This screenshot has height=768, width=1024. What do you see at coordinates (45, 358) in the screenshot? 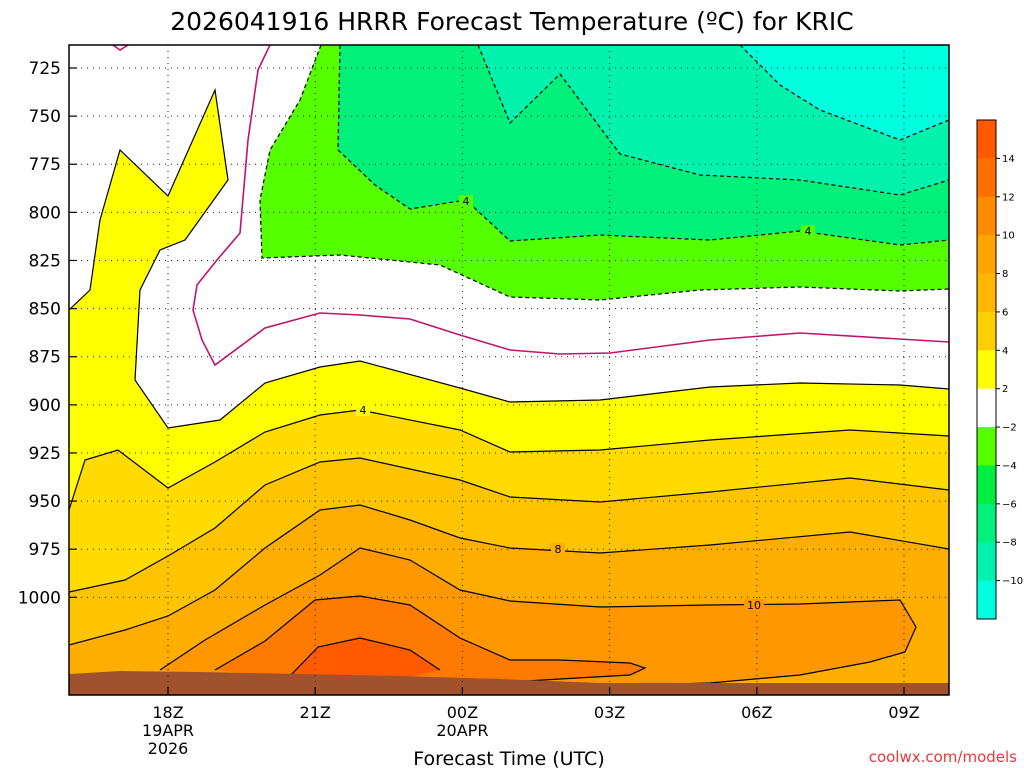
I see `y-tick-label: 875` at bounding box center [45, 358].